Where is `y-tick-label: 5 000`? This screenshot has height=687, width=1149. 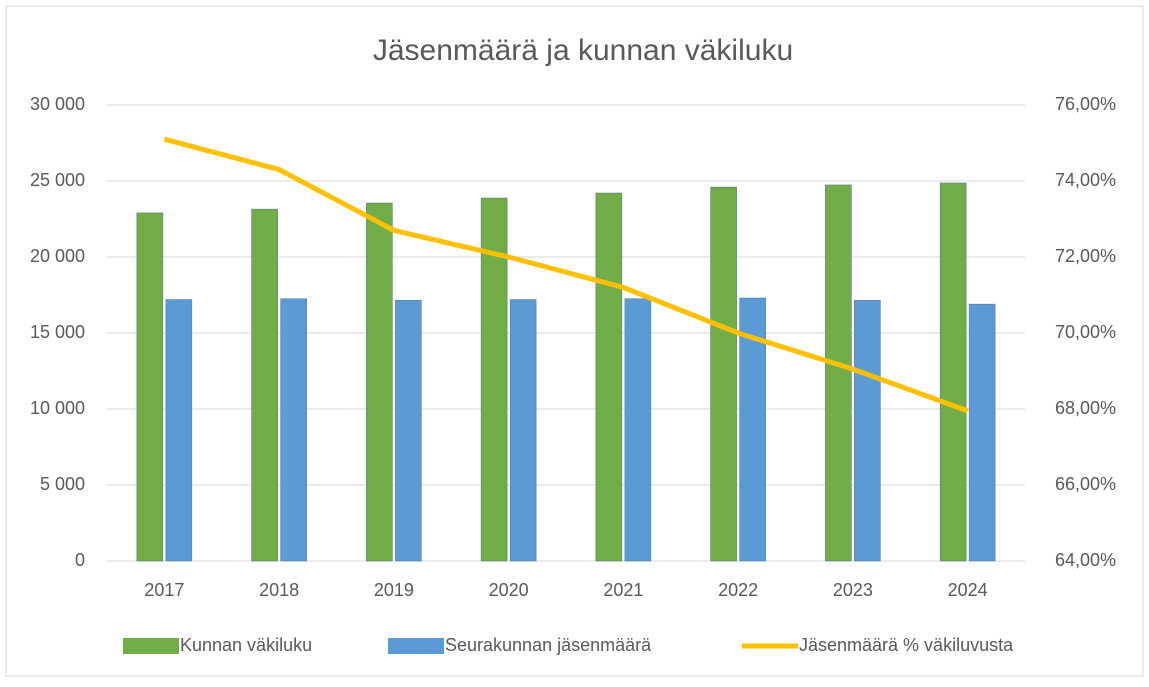
y-tick-label: 5 000 is located at coordinates (62, 484).